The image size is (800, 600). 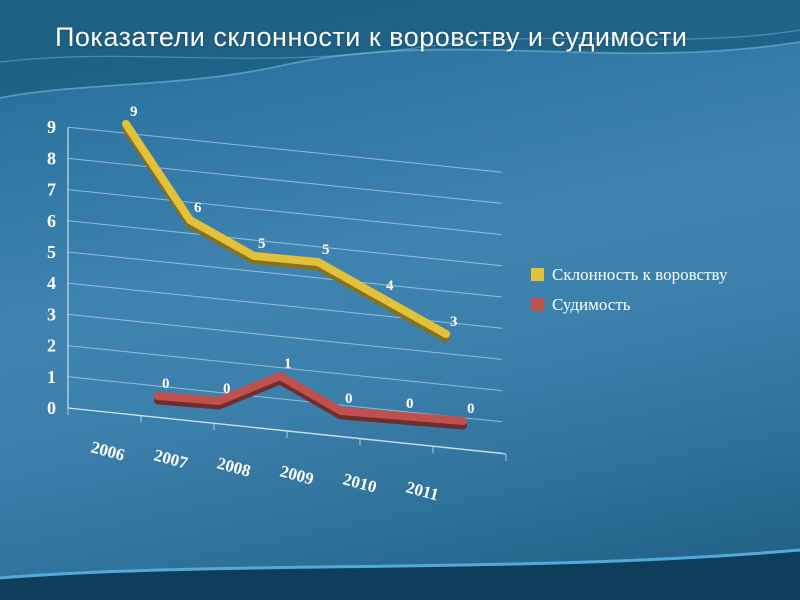 I want to click on y-axis-label: 0, so click(x=51, y=408).